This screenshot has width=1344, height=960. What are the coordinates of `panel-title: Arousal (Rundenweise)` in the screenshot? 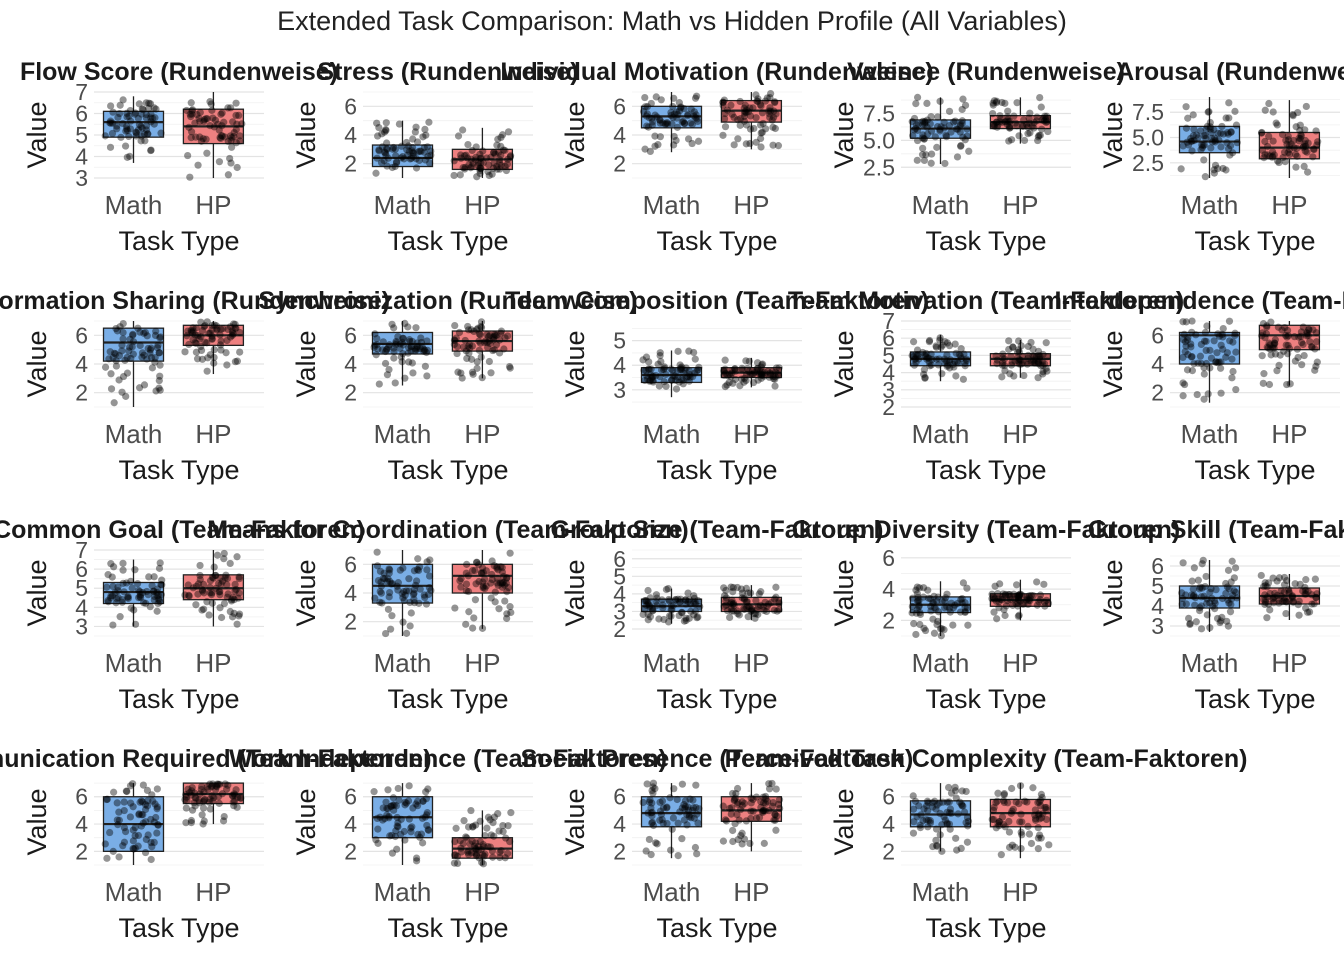 It's located at (1230, 72).